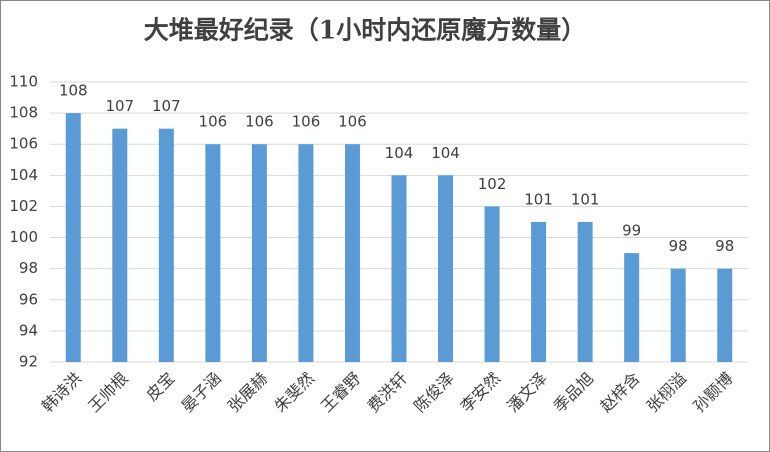  Describe the element at coordinates (23, 113) in the screenshot. I see `y-tick-label: 108` at that location.